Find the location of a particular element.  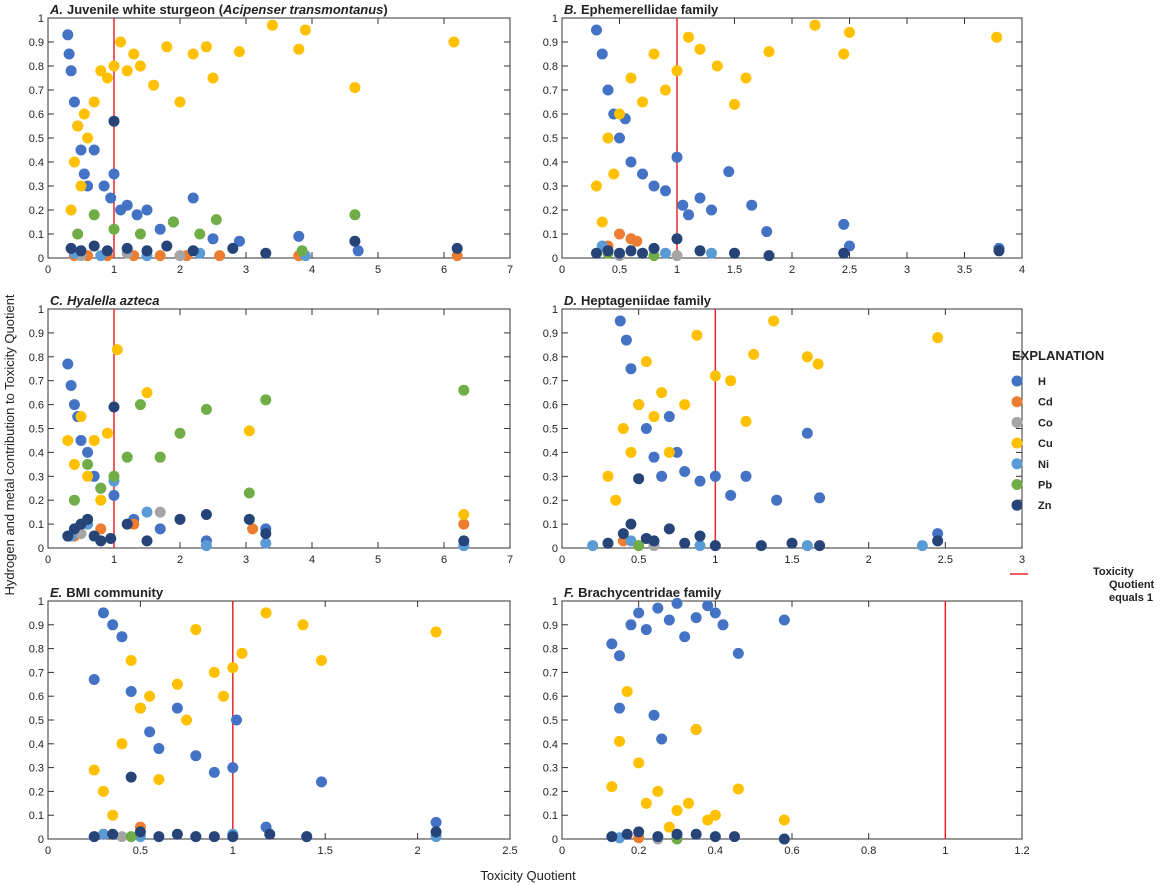

y-tick-label: 0.6 is located at coordinates (550, 697).